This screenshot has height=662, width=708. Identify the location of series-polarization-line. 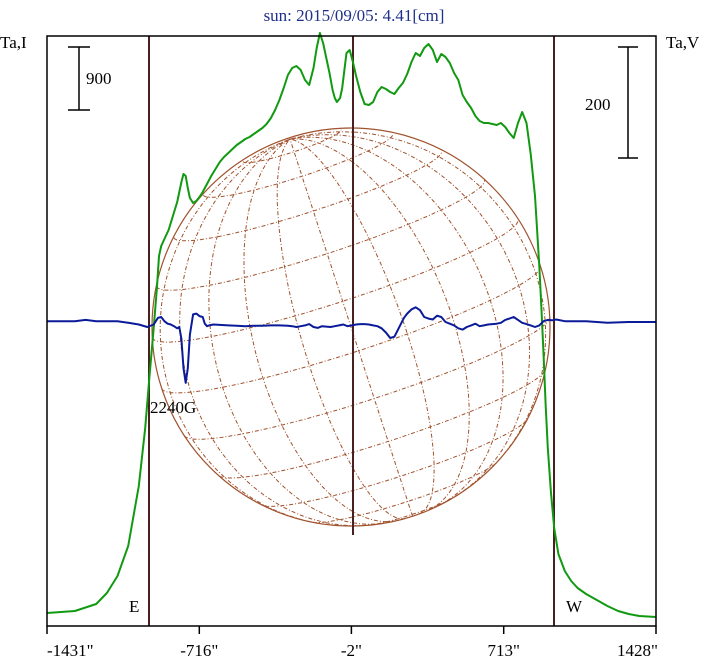
(351, 345).